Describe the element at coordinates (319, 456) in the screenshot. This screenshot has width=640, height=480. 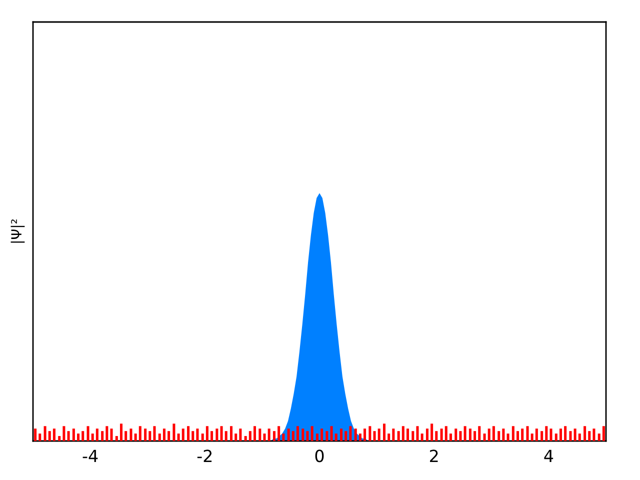
I see `x-tick-label: 0` at that location.